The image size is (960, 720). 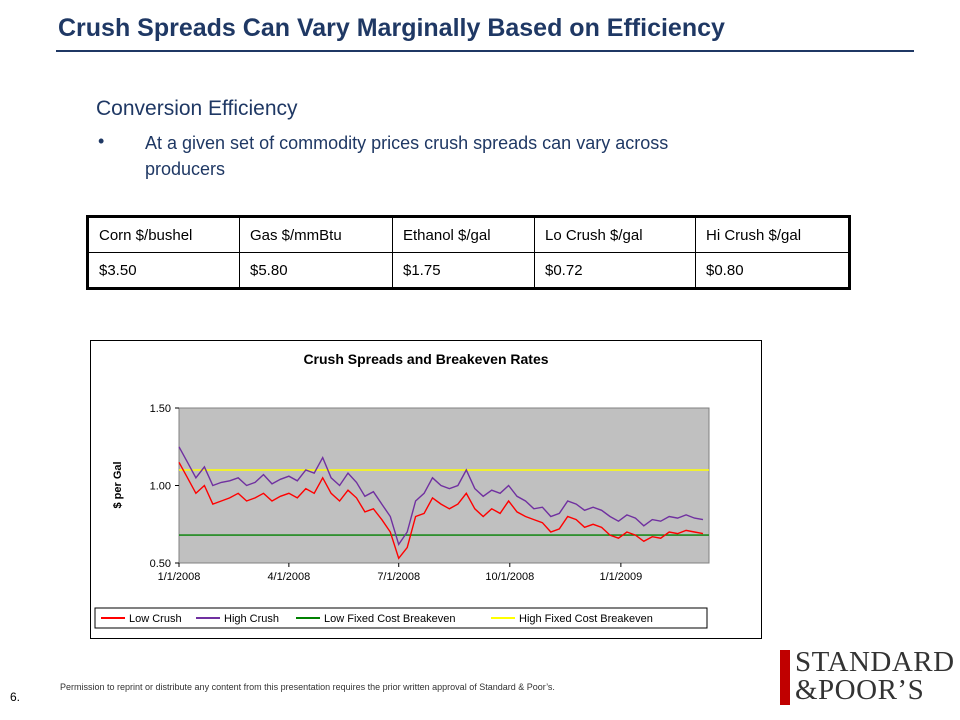 What do you see at coordinates (875, 662) in the screenshot?
I see `logo-line-1: STANDARD` at bounding box center [875, 662].